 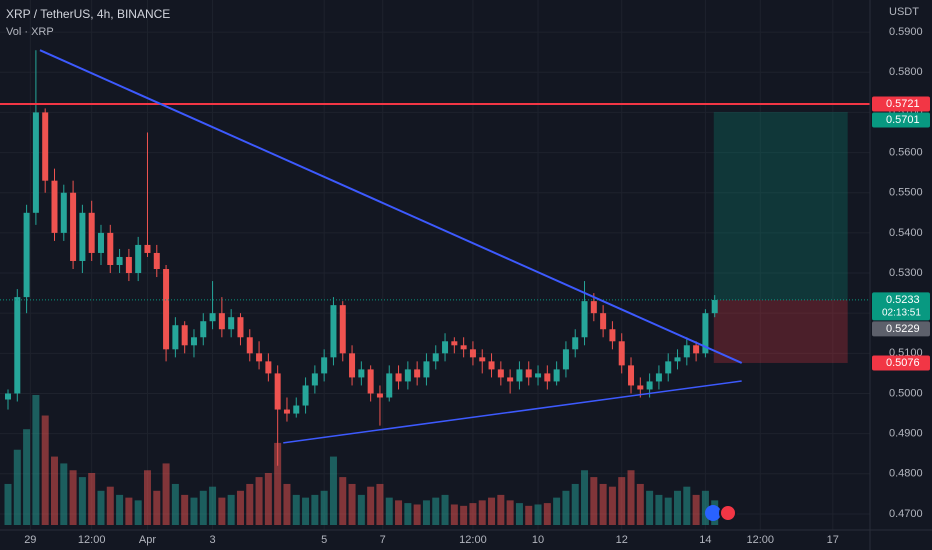 I want to click on event-icon, so click(x=713, y=513).